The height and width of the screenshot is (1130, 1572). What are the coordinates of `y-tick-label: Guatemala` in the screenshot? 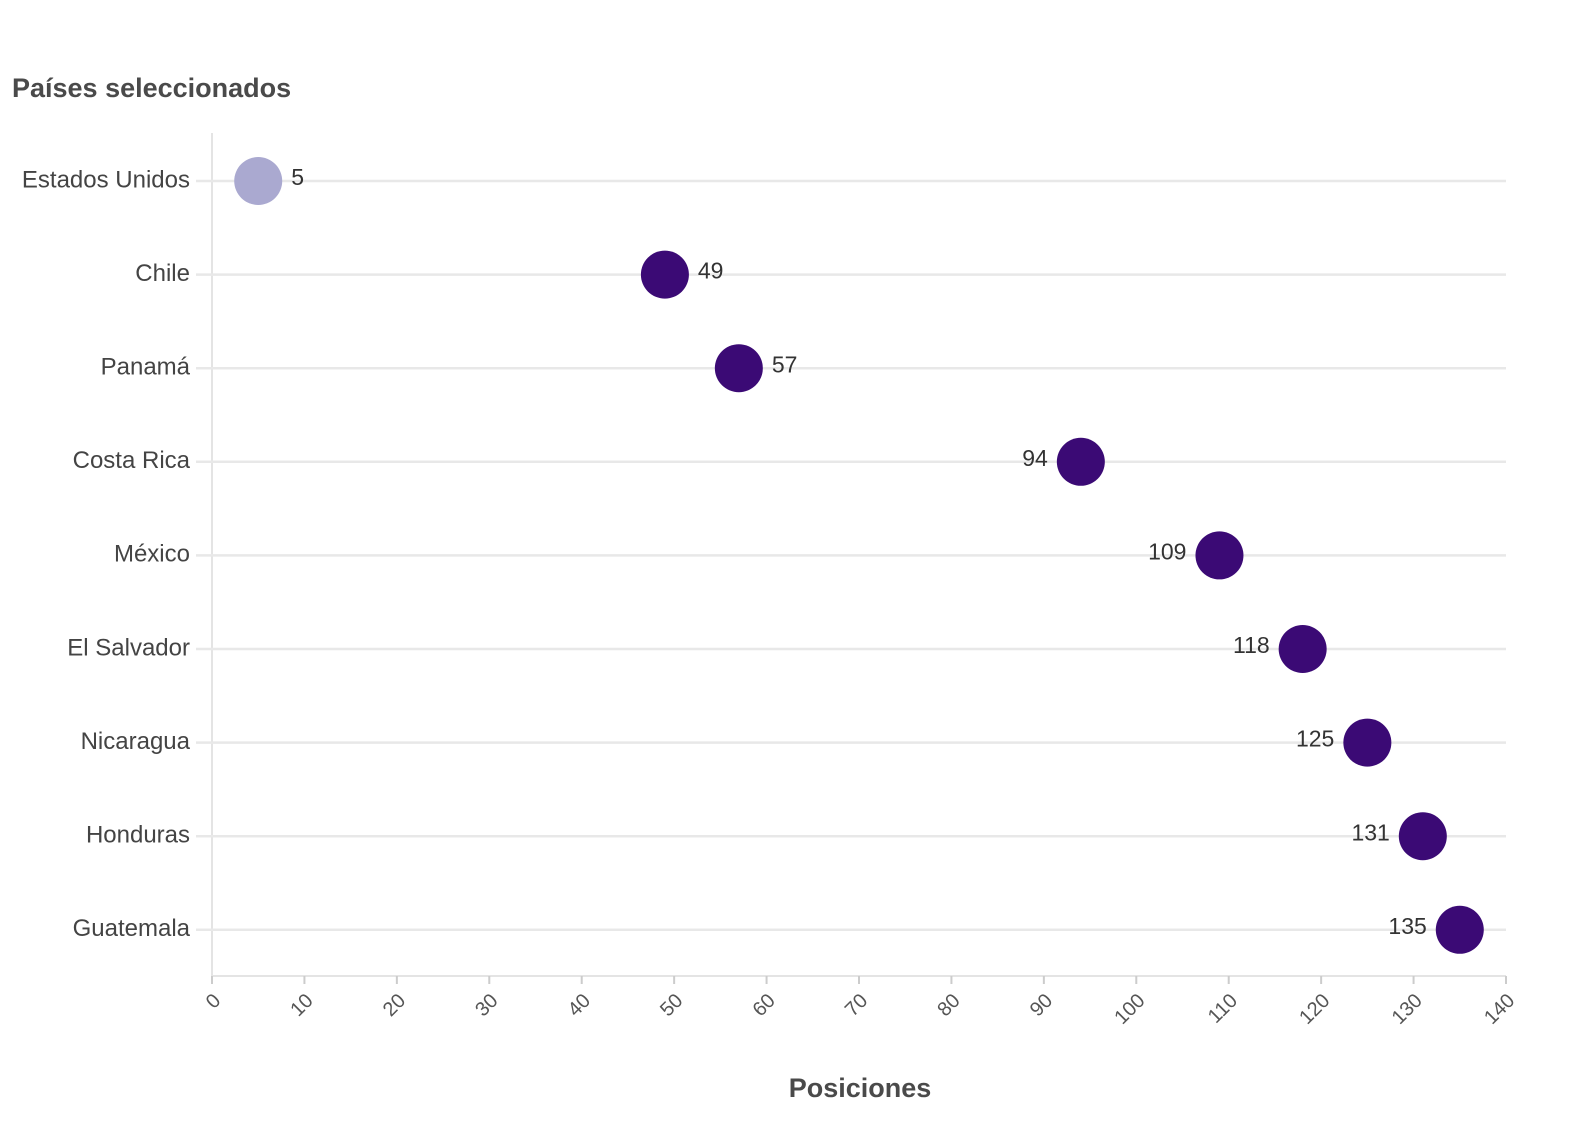 It's located at (132, 928).